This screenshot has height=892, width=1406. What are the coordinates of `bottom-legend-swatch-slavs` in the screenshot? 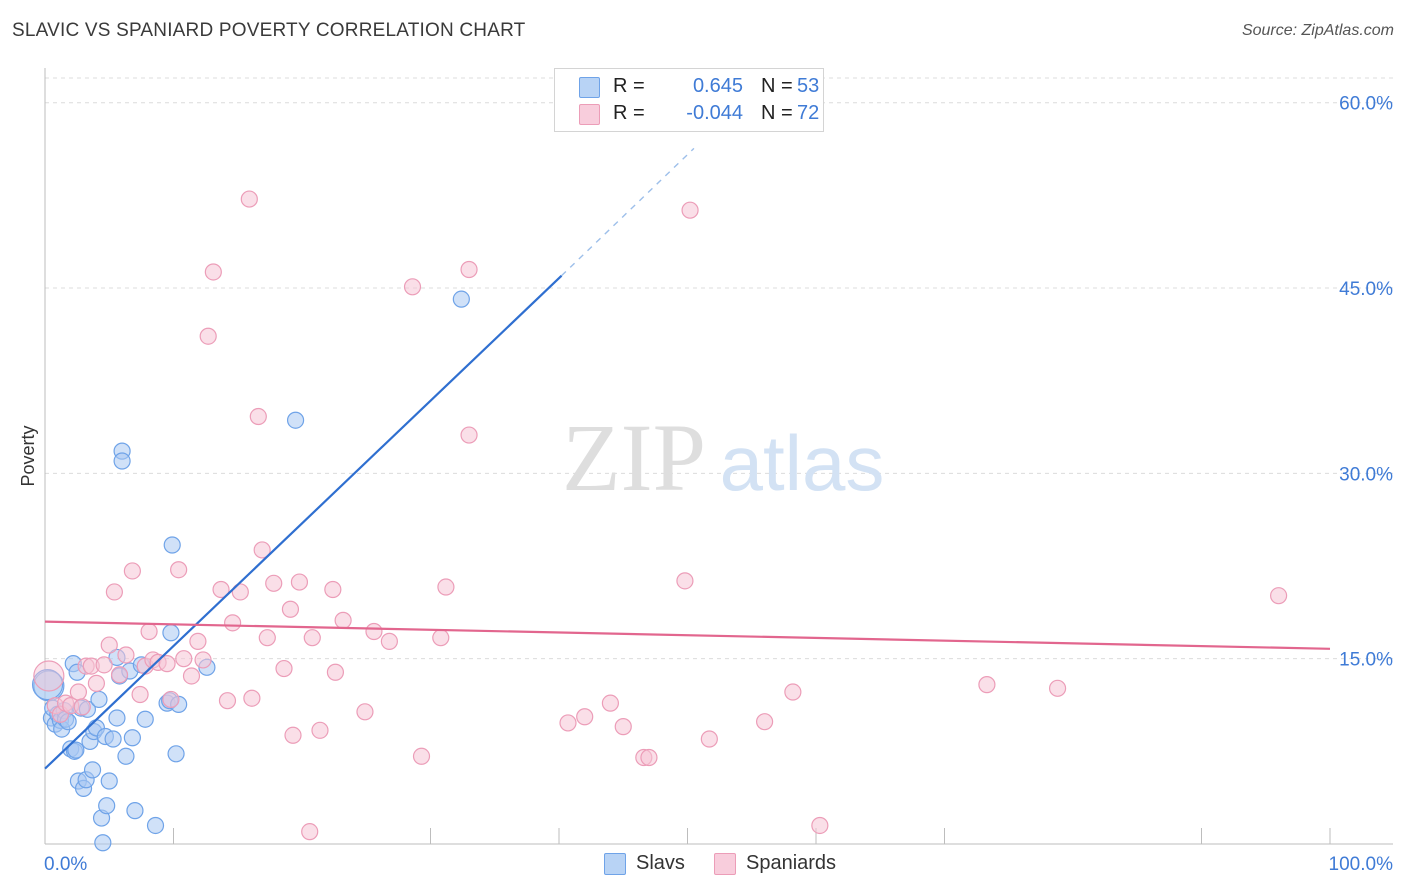 It's located at (615, 864).